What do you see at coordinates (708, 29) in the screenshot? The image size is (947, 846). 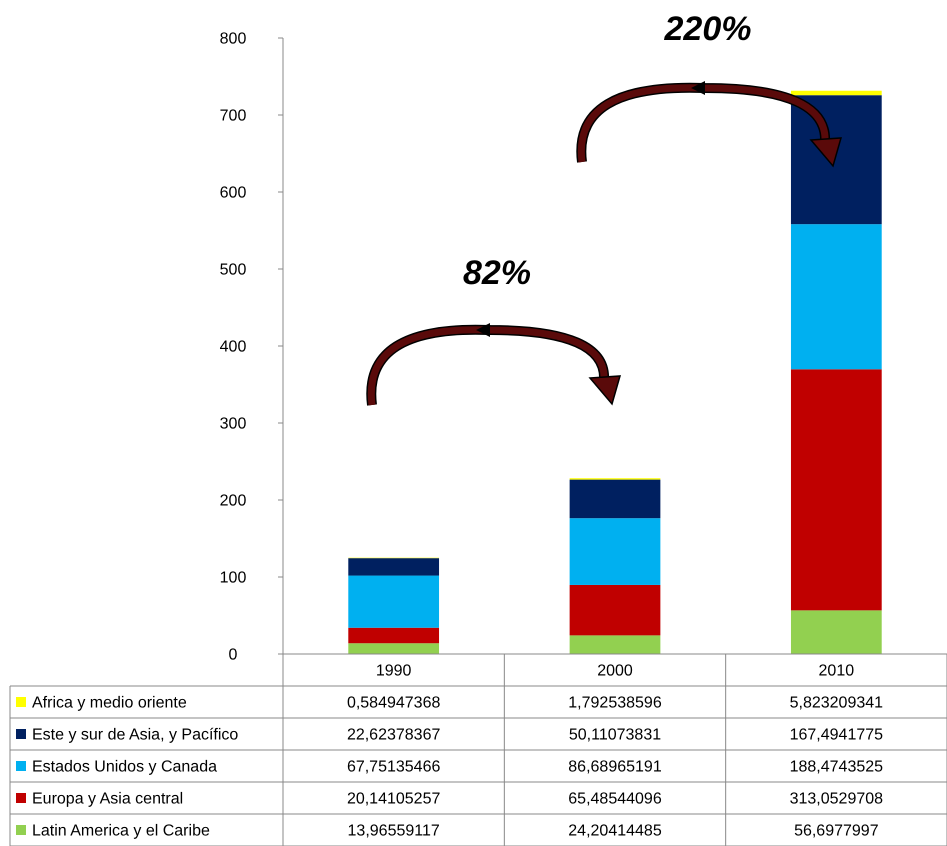 I see `annotation: 220%` at bounding box center [708, 29].